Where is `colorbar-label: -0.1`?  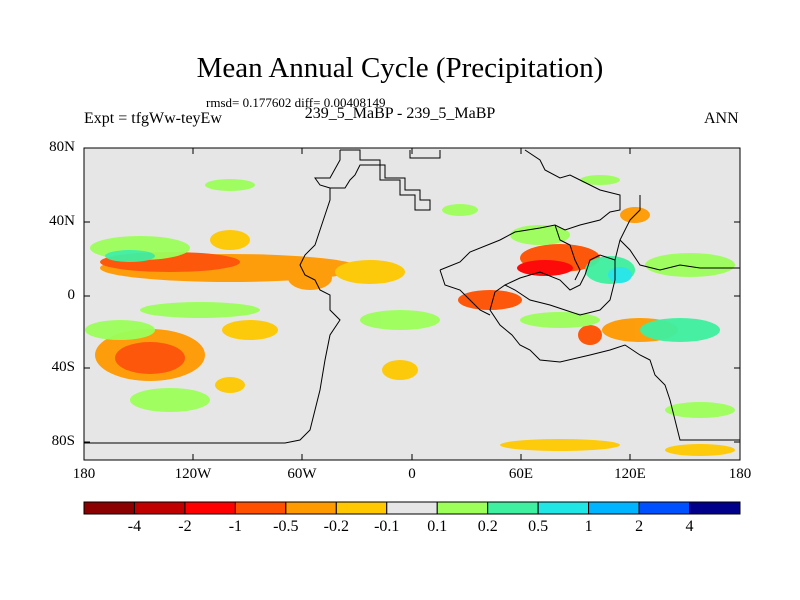
colorbar-label: -0.1 is located at coordinates (387, 526).